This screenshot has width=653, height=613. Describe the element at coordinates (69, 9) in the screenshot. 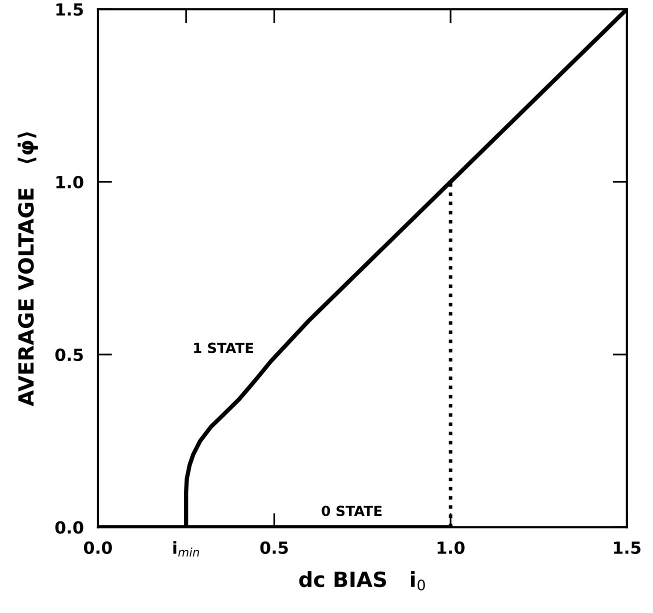

I see `y-tick-label: 1.5` at that location.